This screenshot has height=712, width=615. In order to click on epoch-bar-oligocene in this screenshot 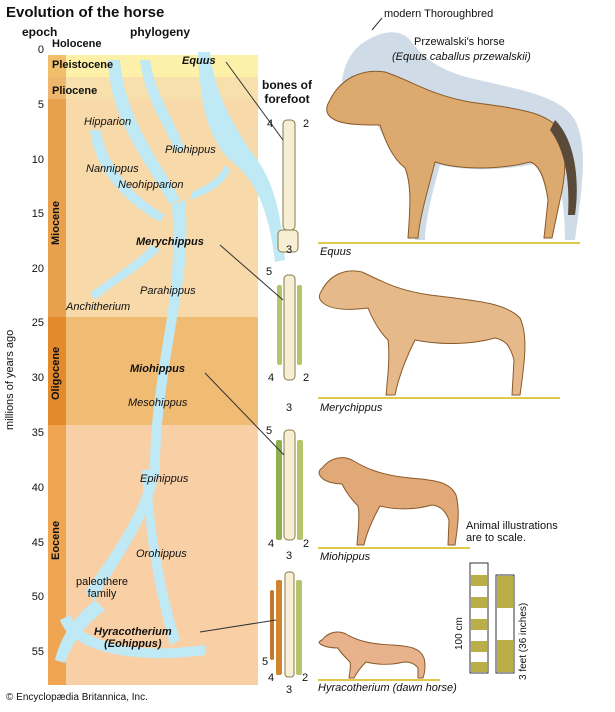, I will do `click(57, 371)`.